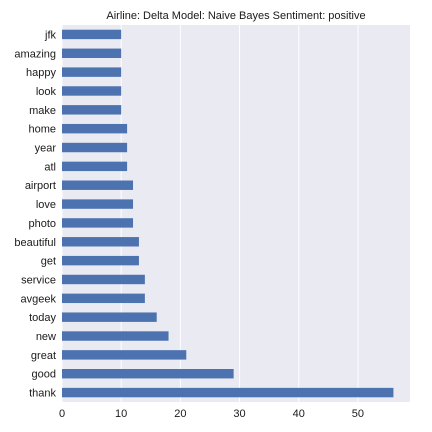 This screenshot has width=432, height=432. Describe the element at coordinates (148, 374) in the screenshot. I see `bar-good` at that location.